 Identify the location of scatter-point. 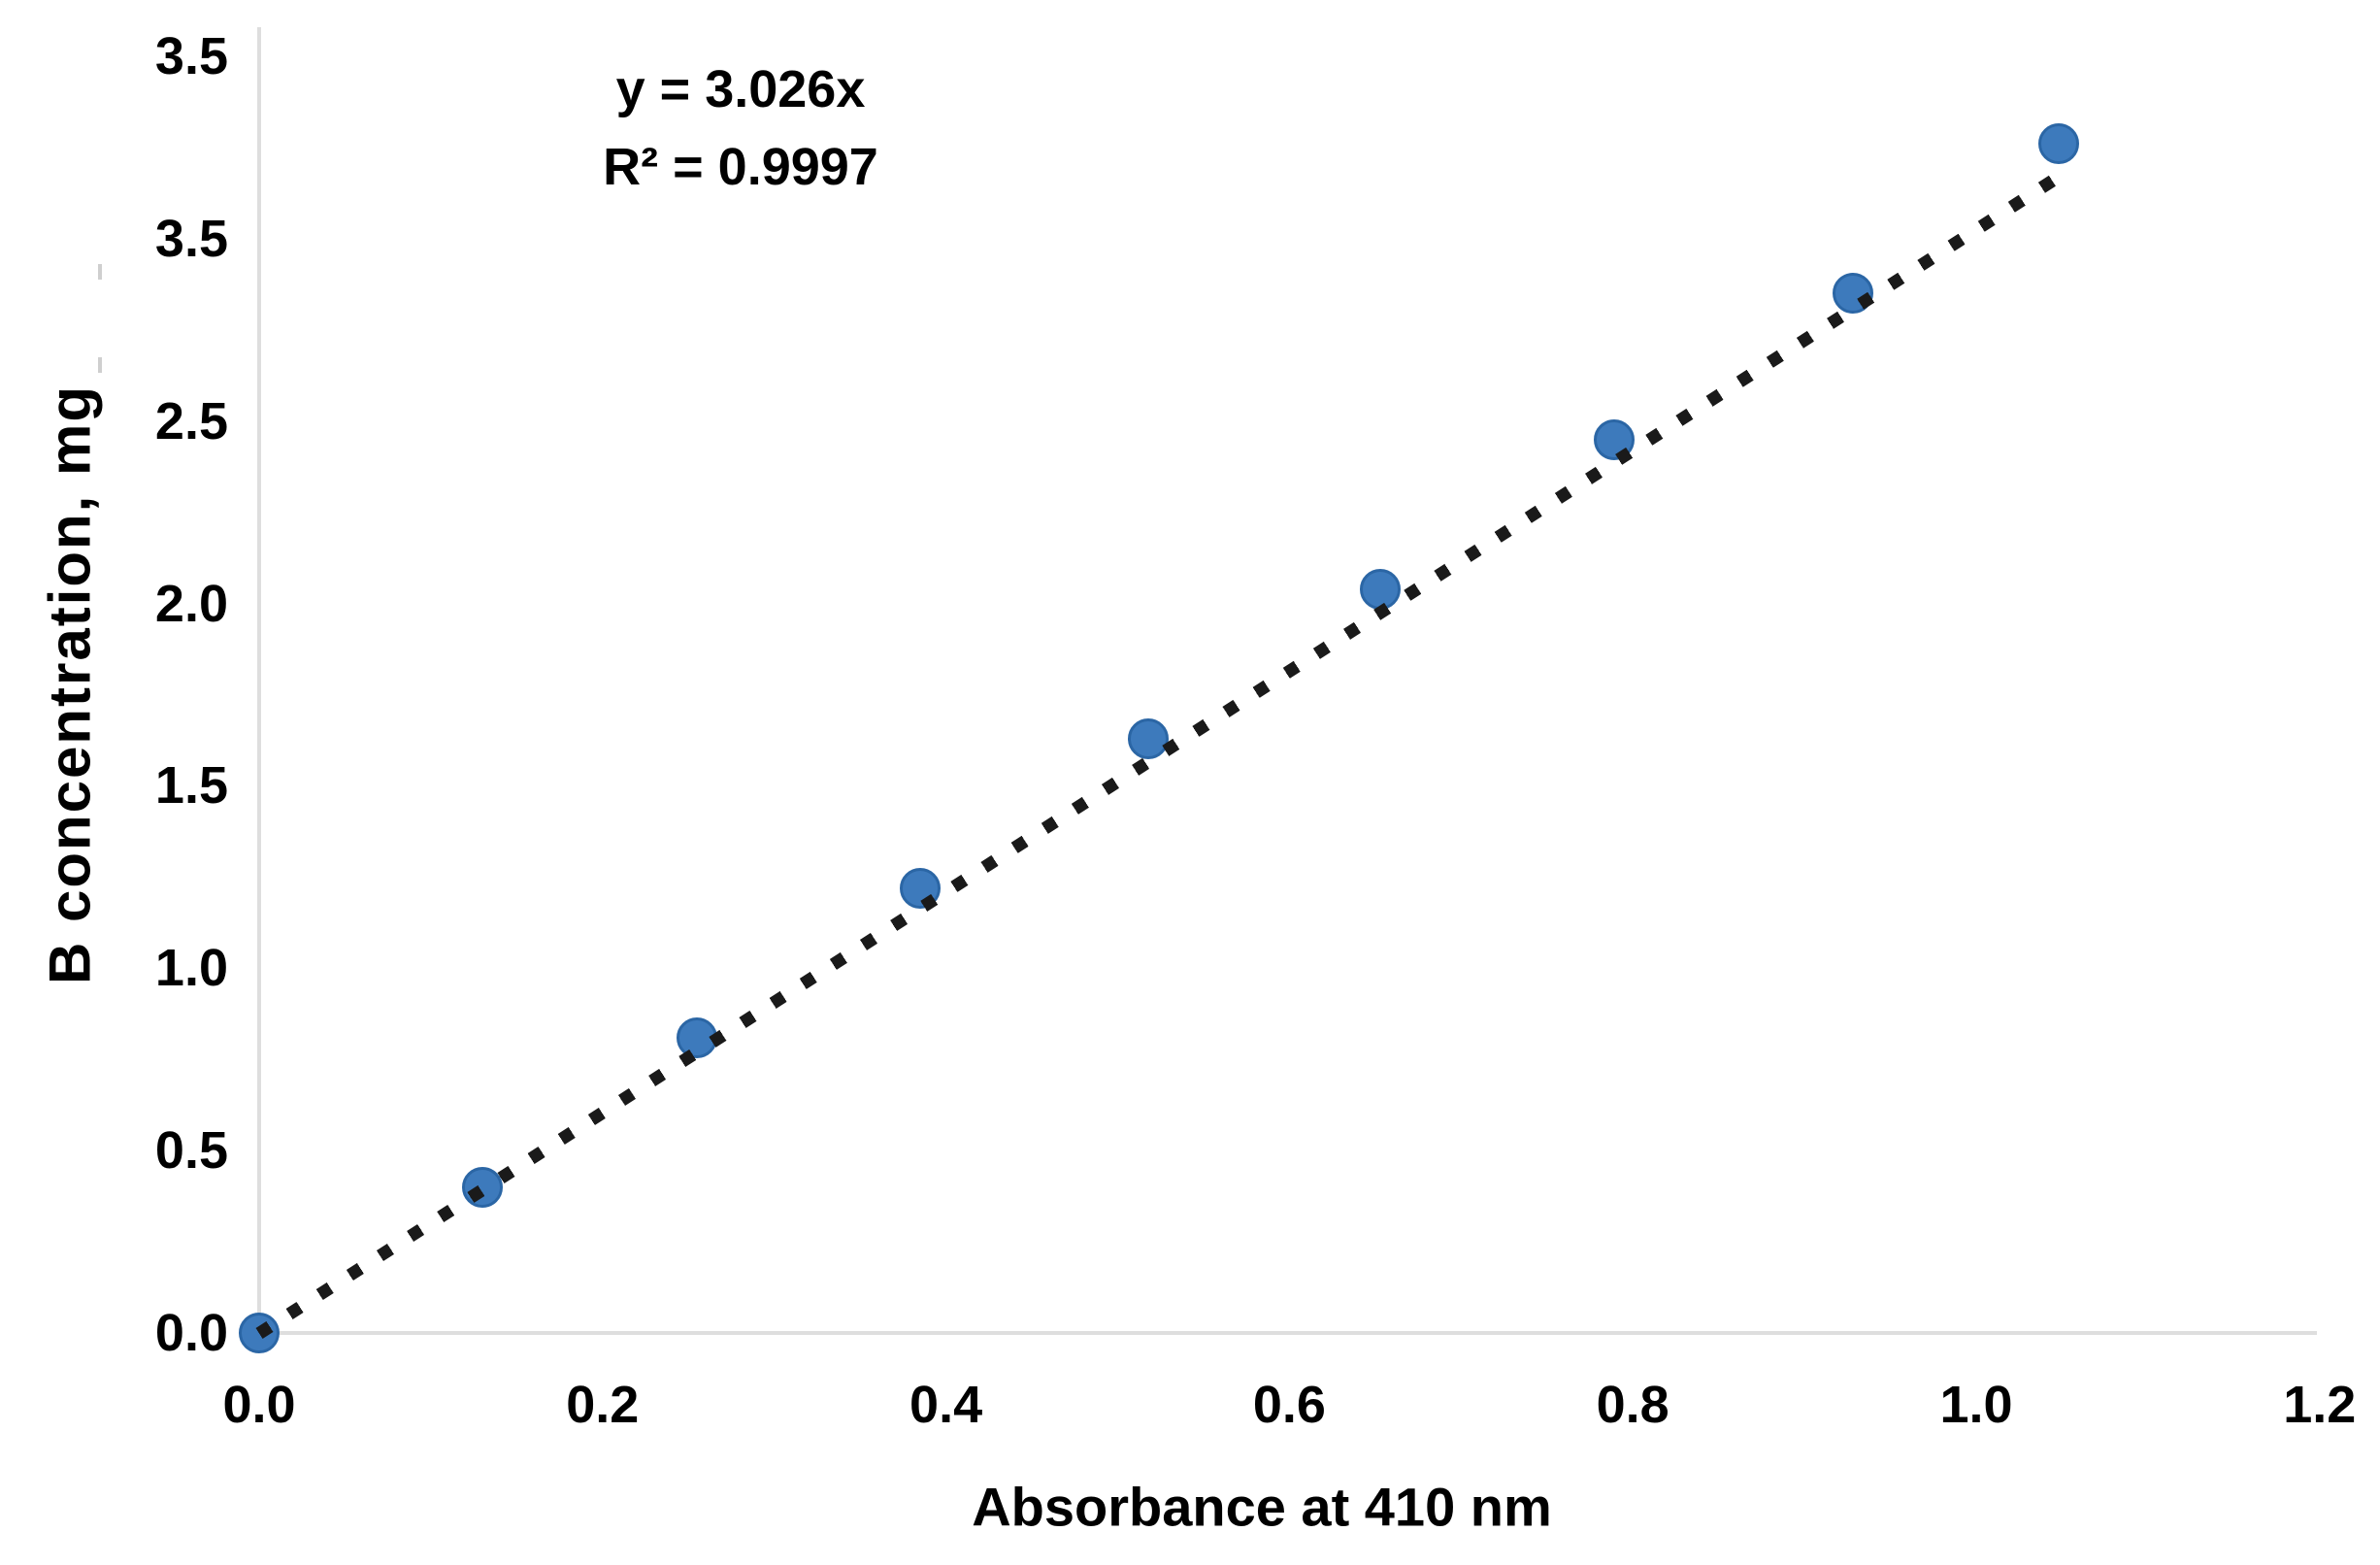
(2058, 144).